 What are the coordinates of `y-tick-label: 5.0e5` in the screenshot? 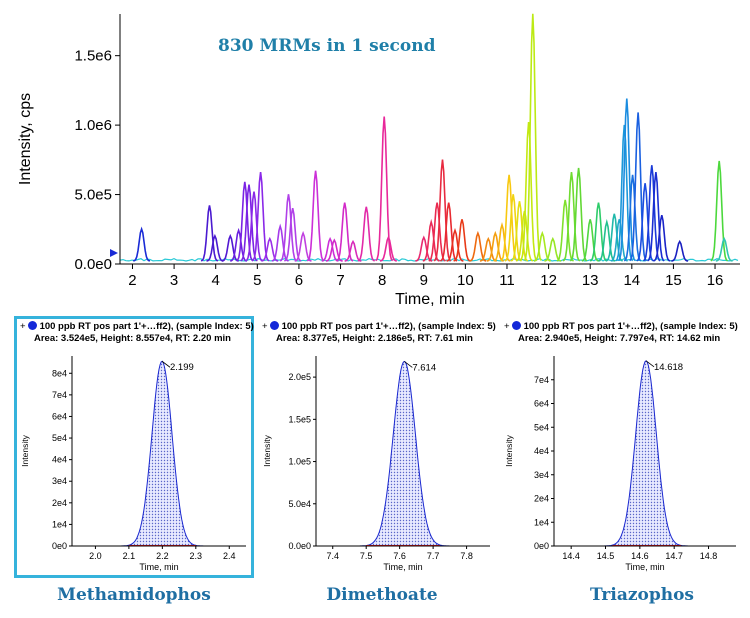 It's located at (93, 195).